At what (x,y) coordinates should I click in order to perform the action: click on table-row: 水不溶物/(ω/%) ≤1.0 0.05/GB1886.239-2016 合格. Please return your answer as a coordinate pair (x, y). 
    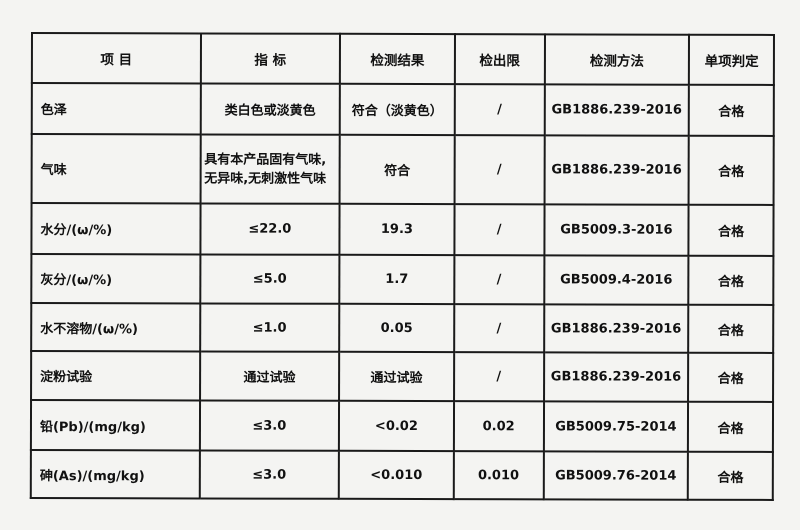
    Looking at the image, I should click on (402, 328).